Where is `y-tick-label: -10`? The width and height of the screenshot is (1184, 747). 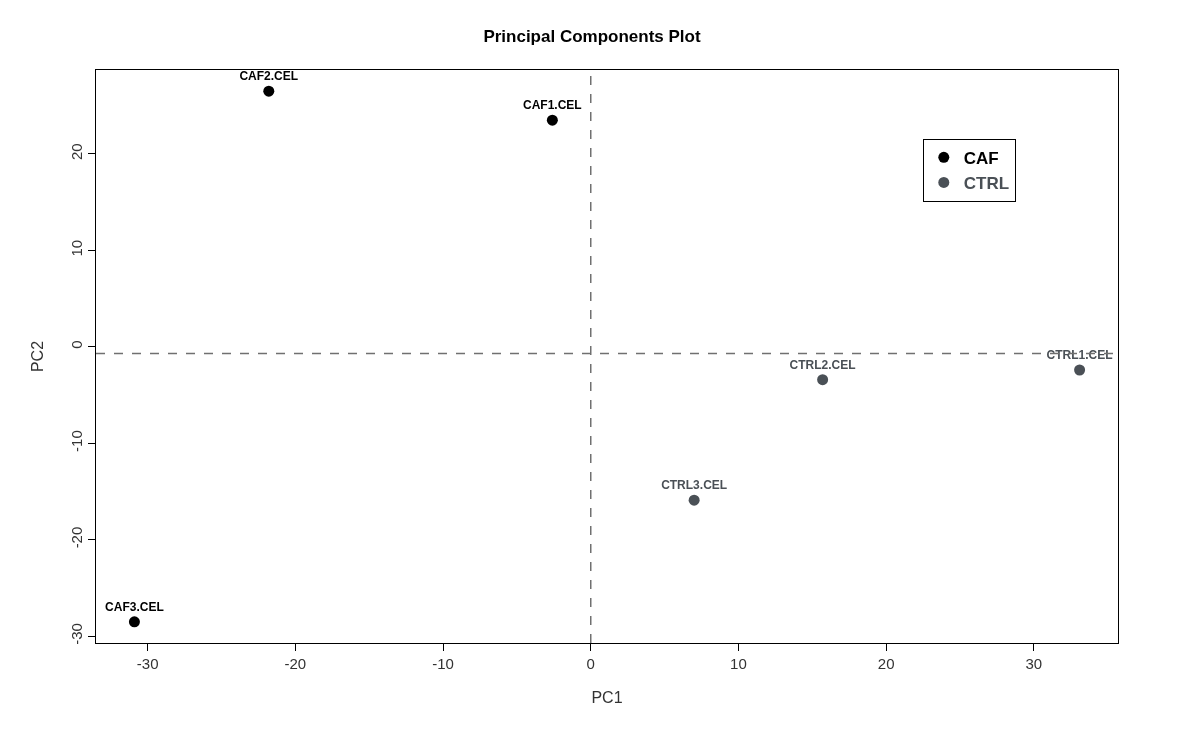
y-tick-label: -10 is located at coordinates (76, 441).